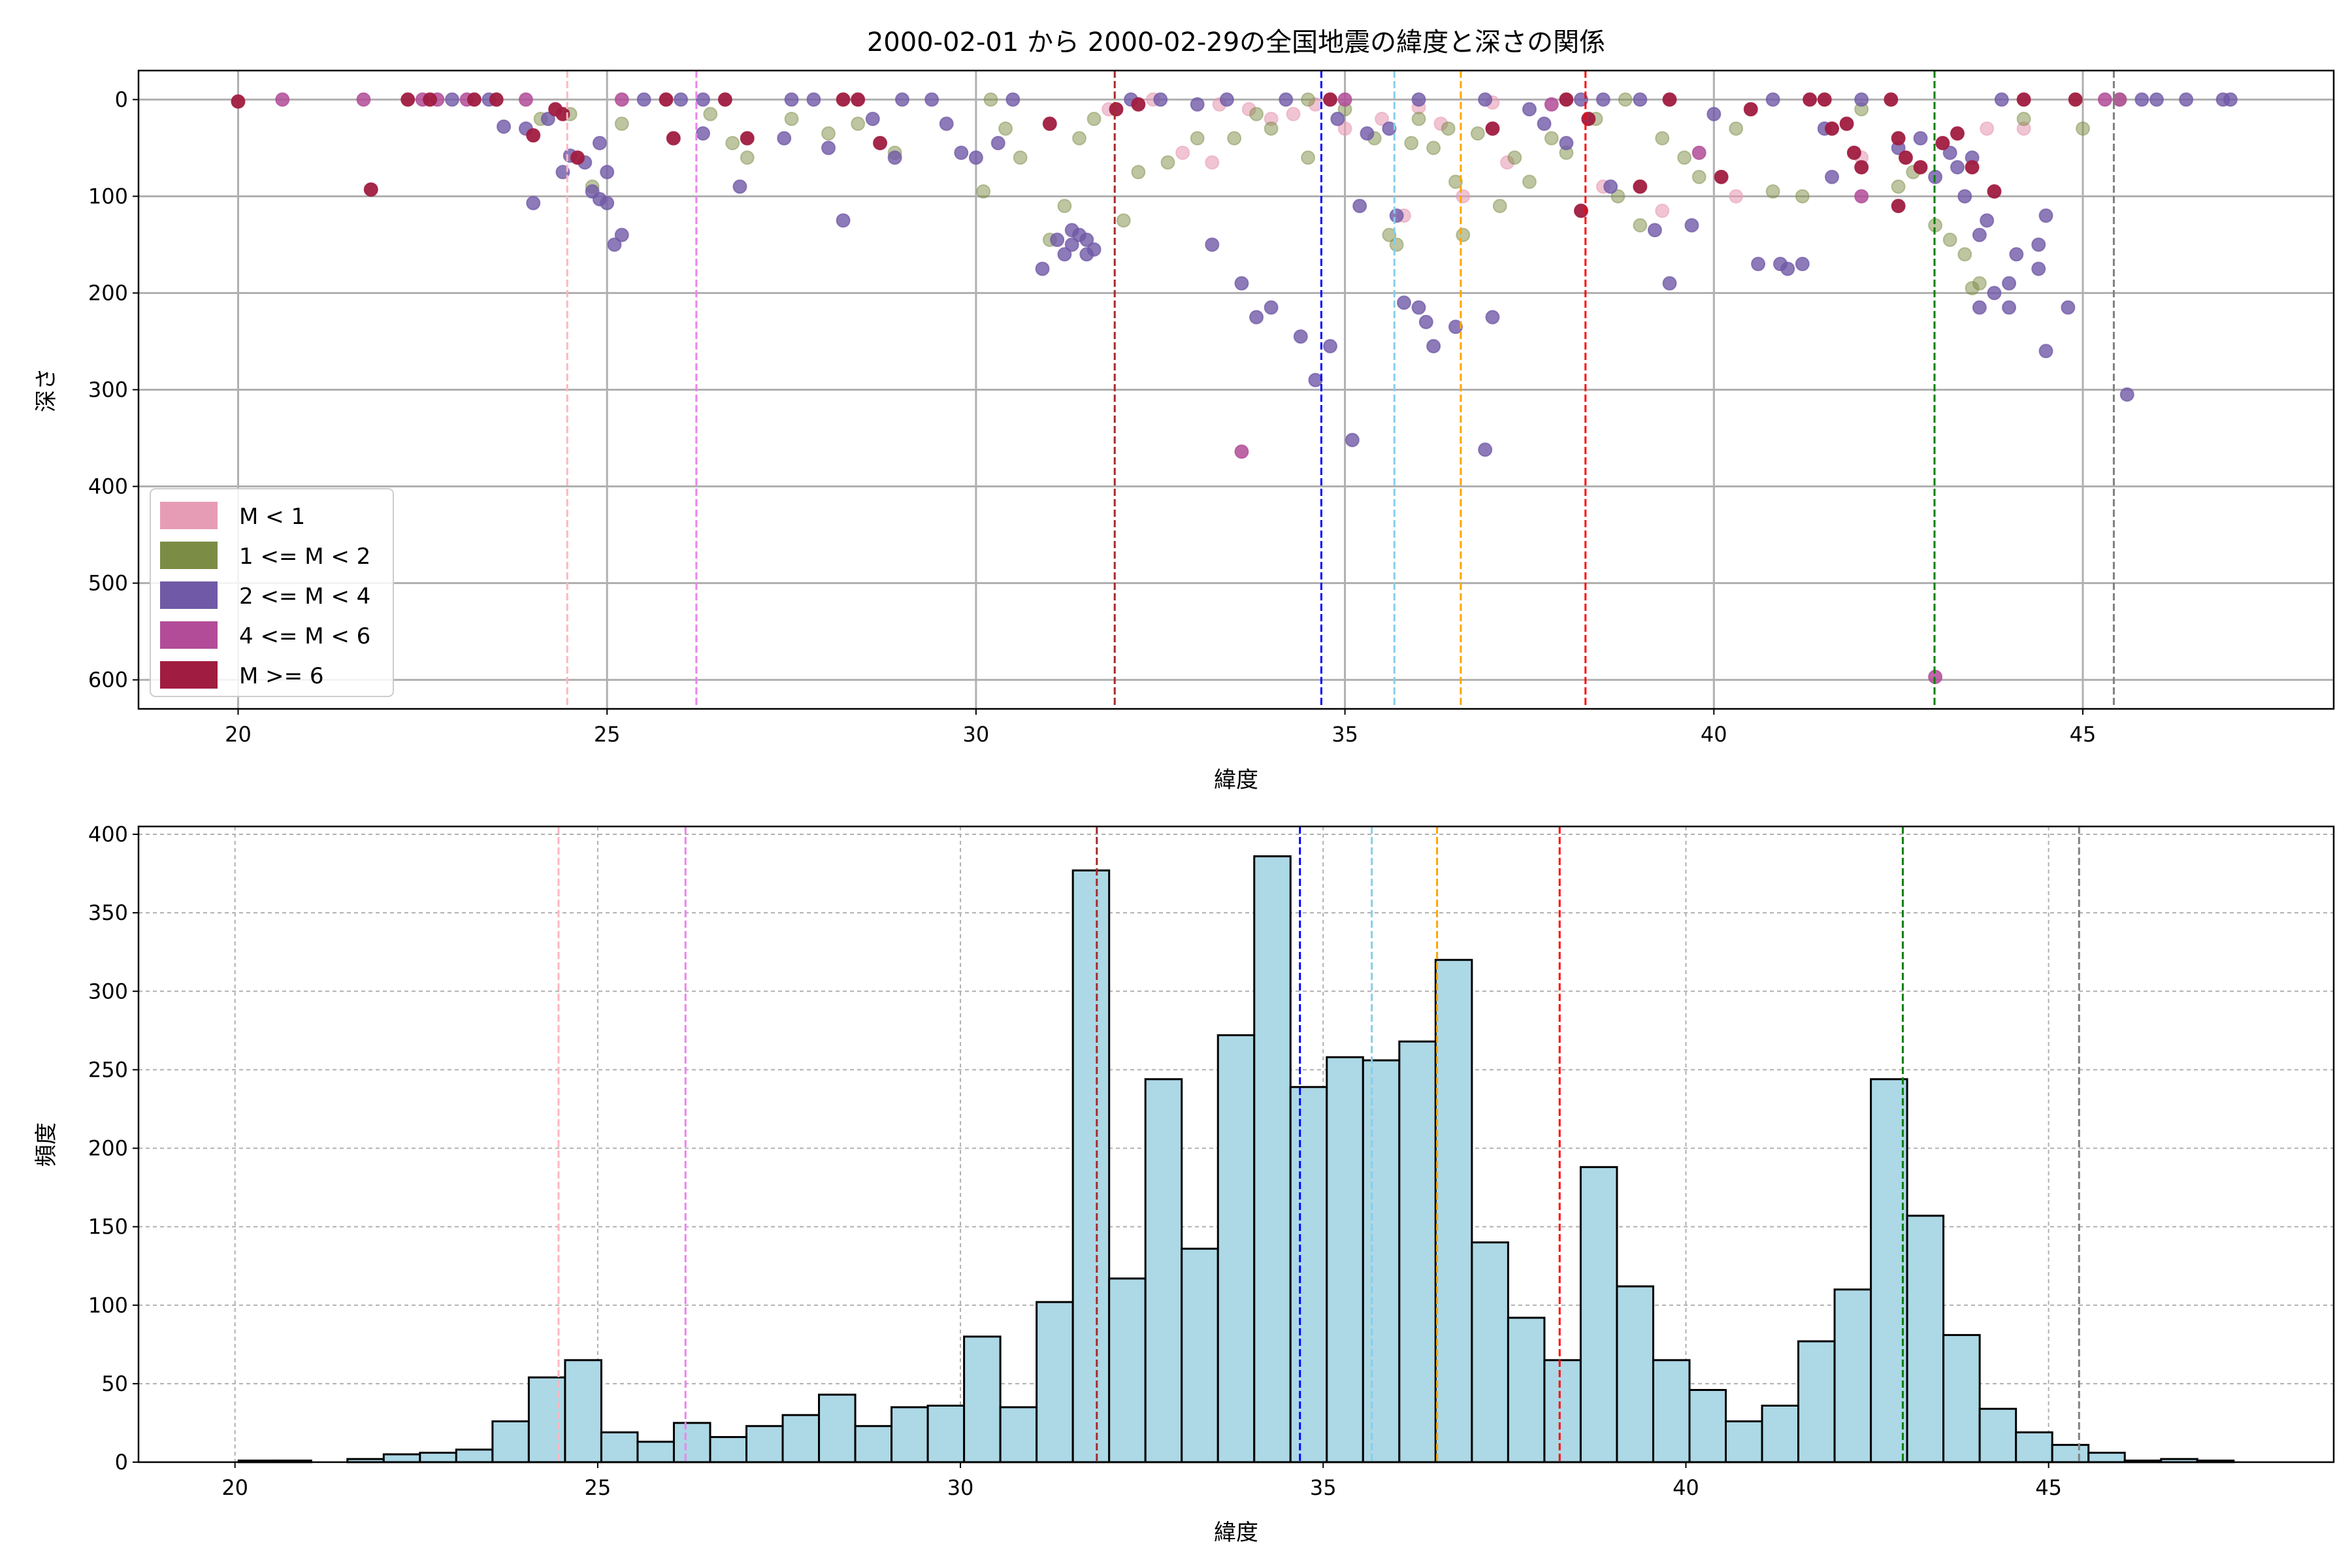 The image size is (2352, 1568). What do you see at coordinates (1236, 1533) in the screenshot?
I see `histogram-x-axis-label: 緯度` at bounding box center [1236, 1533].